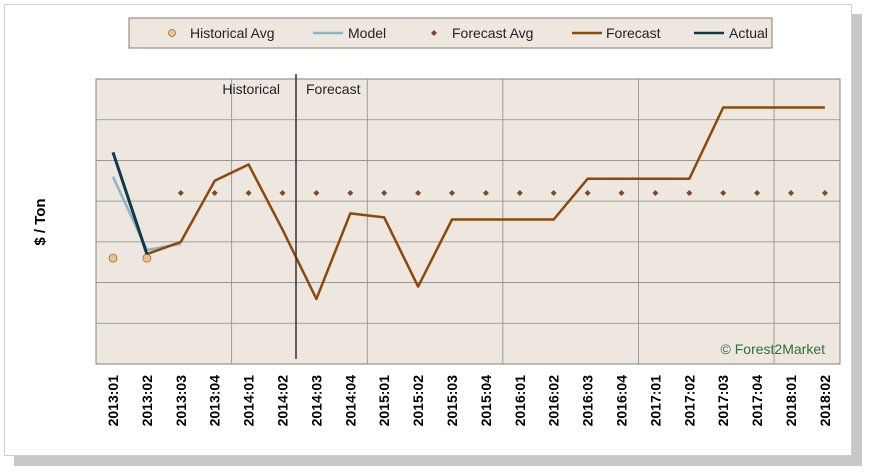 The height and width of the screenshot is (475, 875). I want to click on x-tick-label: 2018:02, so click(825, 401).